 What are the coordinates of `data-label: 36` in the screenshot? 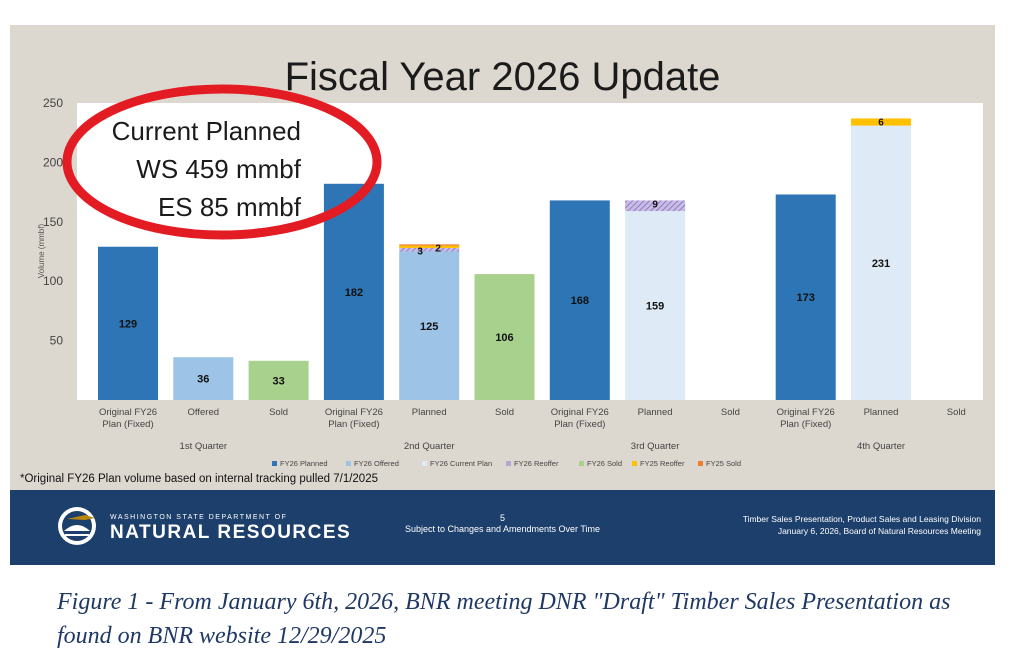 It's located at (203, 380).